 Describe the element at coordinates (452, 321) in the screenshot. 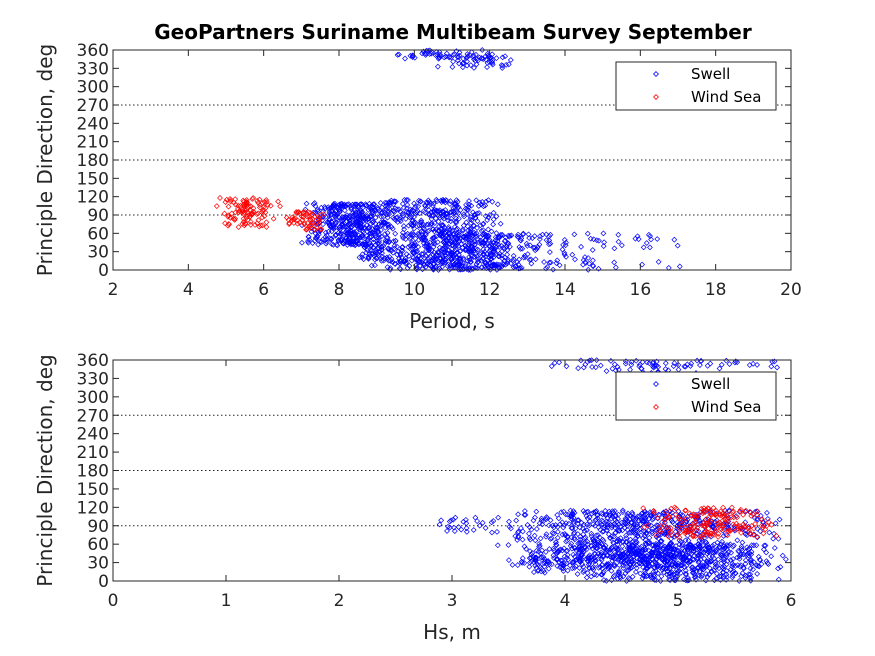

I see `x-axis-label: Period, s` at that location.